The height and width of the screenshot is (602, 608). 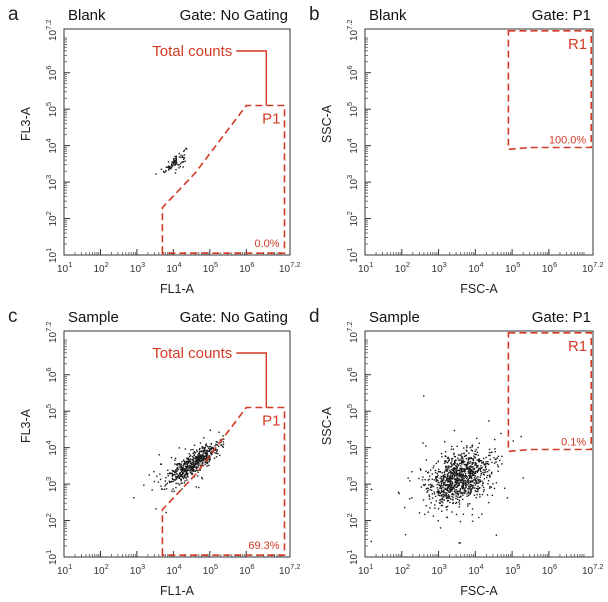 I want to click on x-tick-label: 107.2, so click(x=593, y=267).